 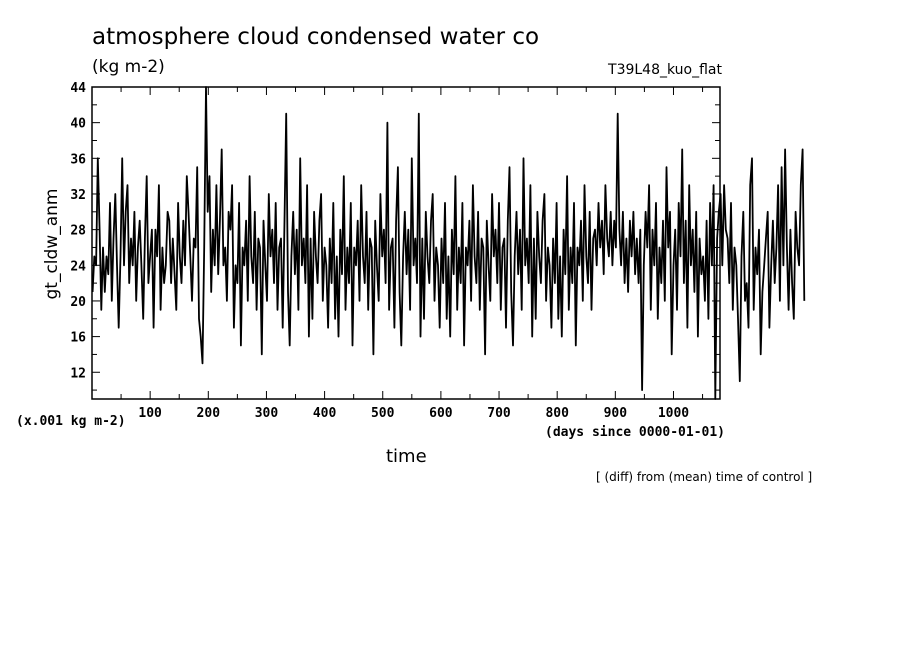 What do you see at coordinates (71, 421) in the screenshot?
I see `scale-note: (x.001 kg m-2)` at bounding box center [71, 421].